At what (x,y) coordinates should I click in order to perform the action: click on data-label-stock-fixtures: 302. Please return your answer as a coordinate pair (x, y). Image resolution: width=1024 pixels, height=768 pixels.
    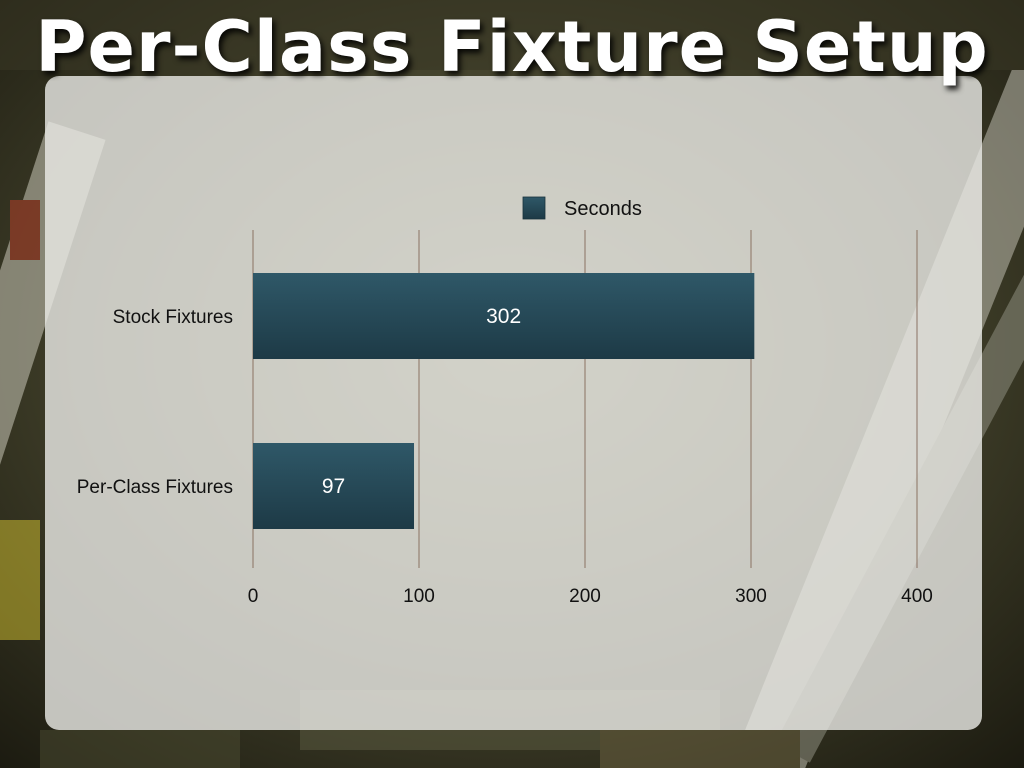
    Looking at the image, I should click on (503, 316).